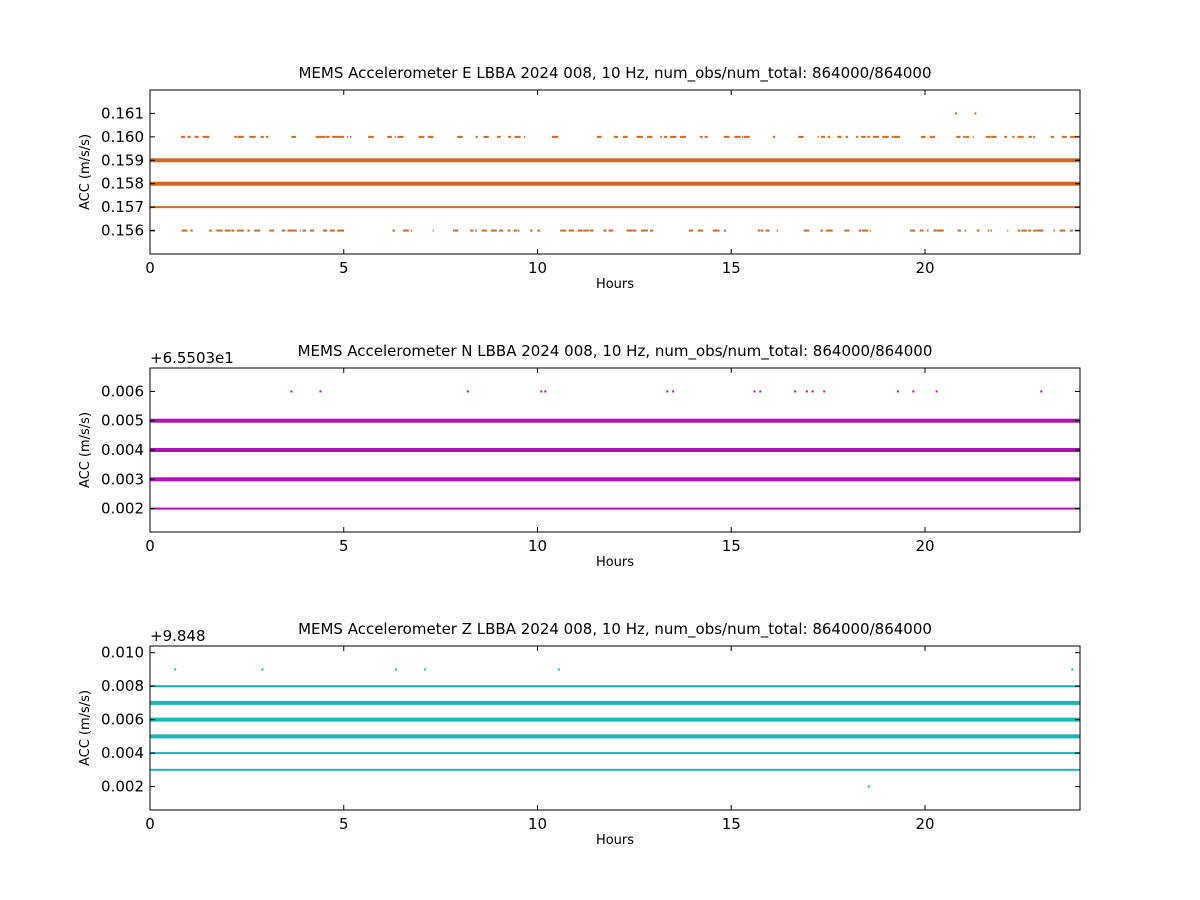  What do you see at coordinates (85, 728) in the screenshot?
I see `y-axis-label: ACC (m/s/s)` at bounding box center [85, 728].